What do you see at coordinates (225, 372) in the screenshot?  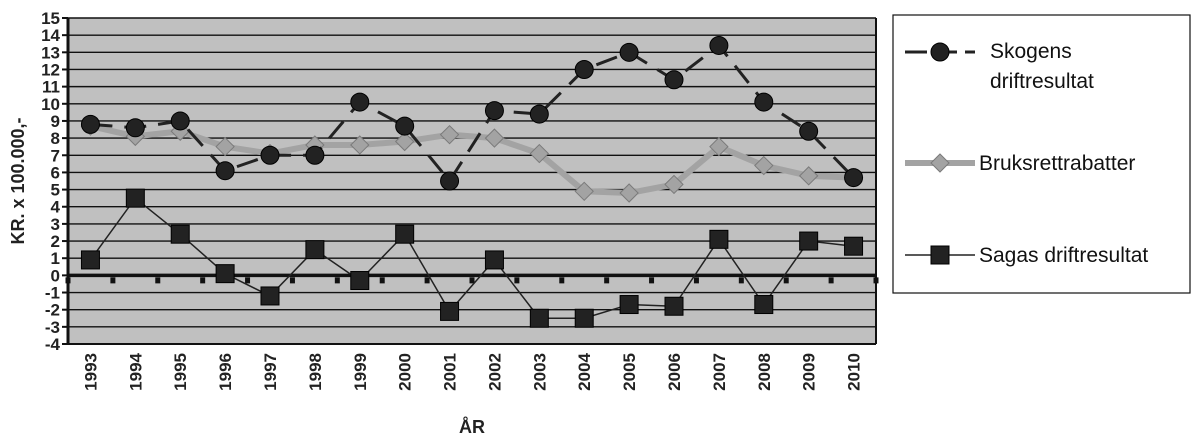 I see `x-tick-label: 1996` at bounding box center [225, 372].